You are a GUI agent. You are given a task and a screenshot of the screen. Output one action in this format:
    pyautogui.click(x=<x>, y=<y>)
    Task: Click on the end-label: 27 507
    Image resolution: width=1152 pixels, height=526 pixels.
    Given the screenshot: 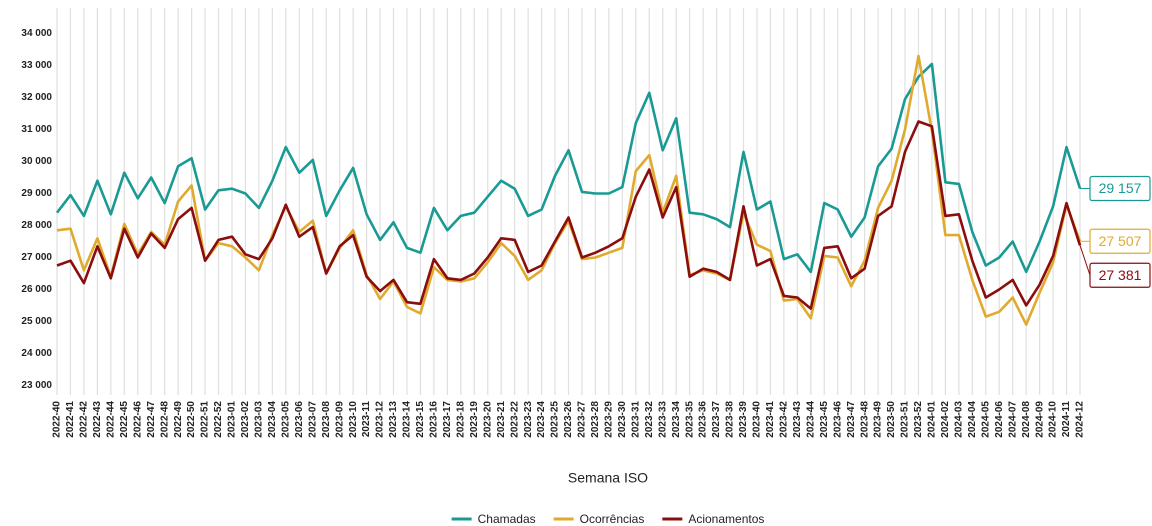 What is the action you would take?
    pyautogui.click(x=1120, y=241)
    